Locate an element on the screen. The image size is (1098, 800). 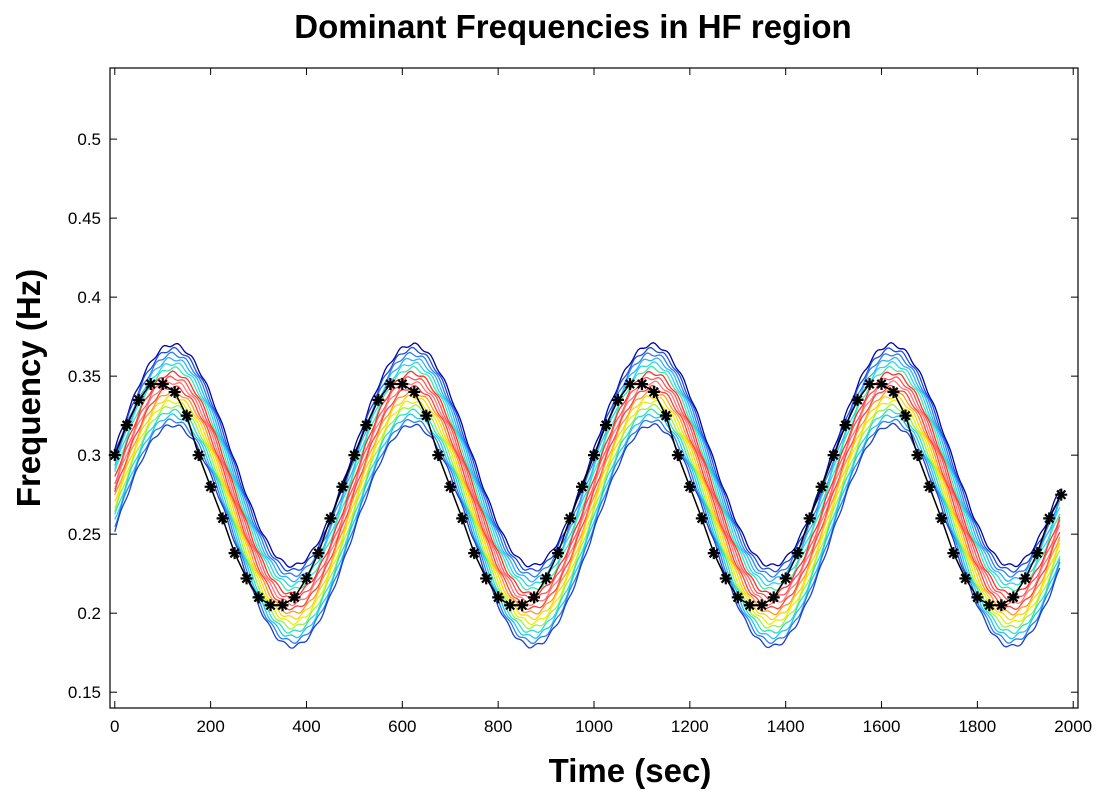
y-tick-label: 0.15 is located at coordinates (84, 692).